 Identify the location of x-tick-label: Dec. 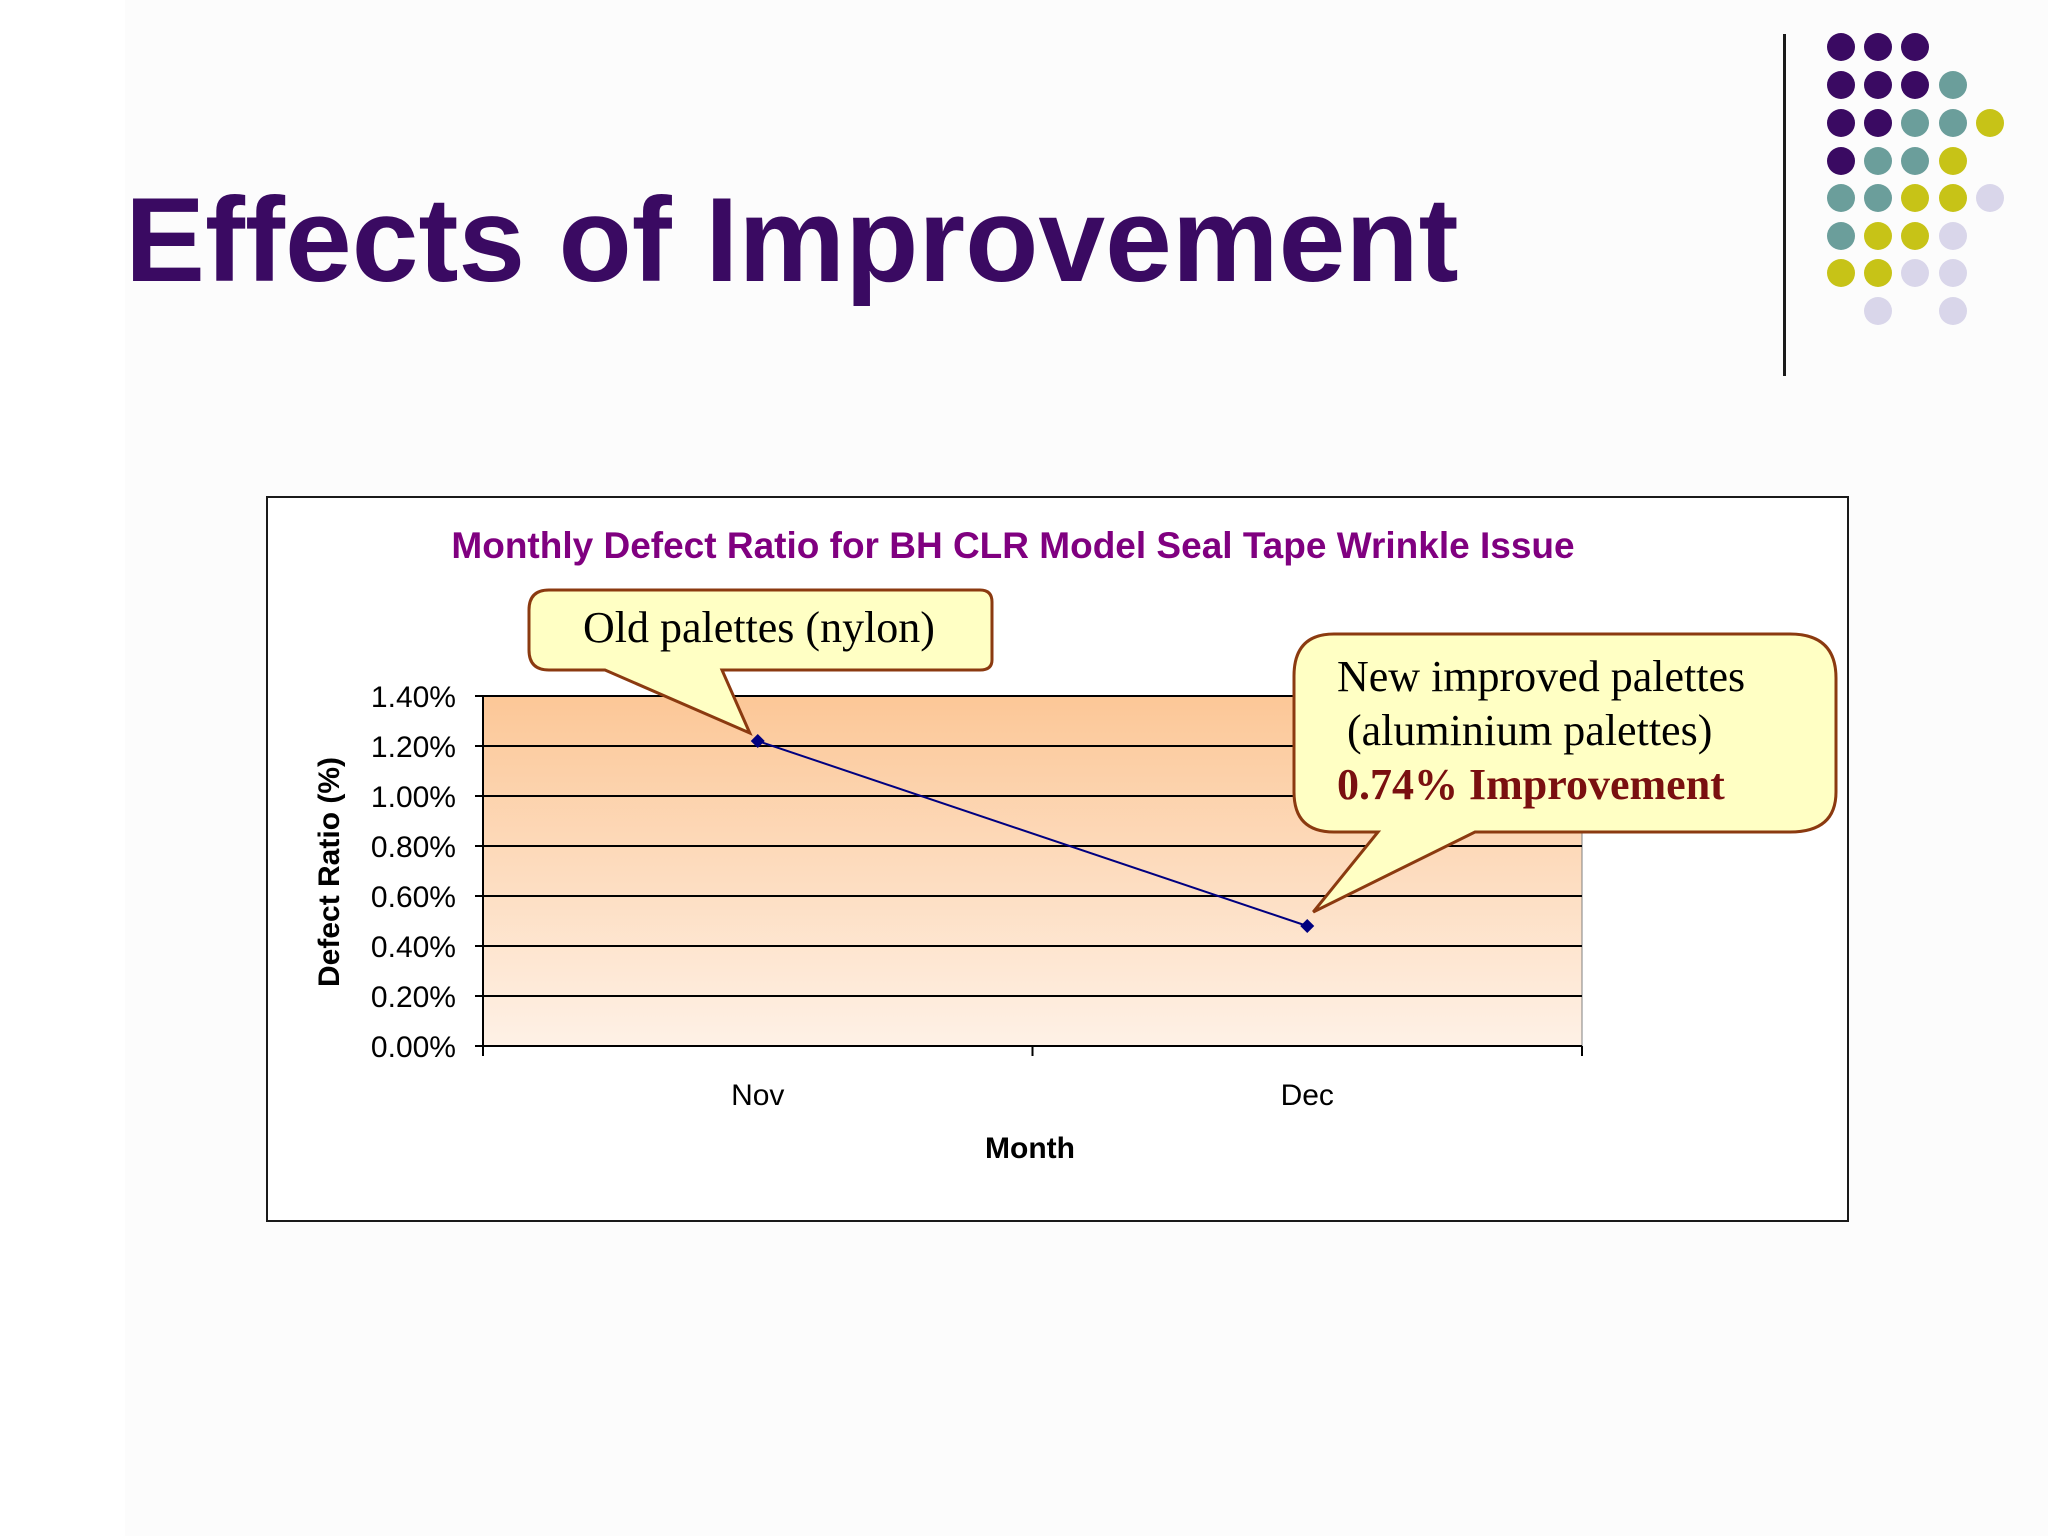
(1307, 1095).